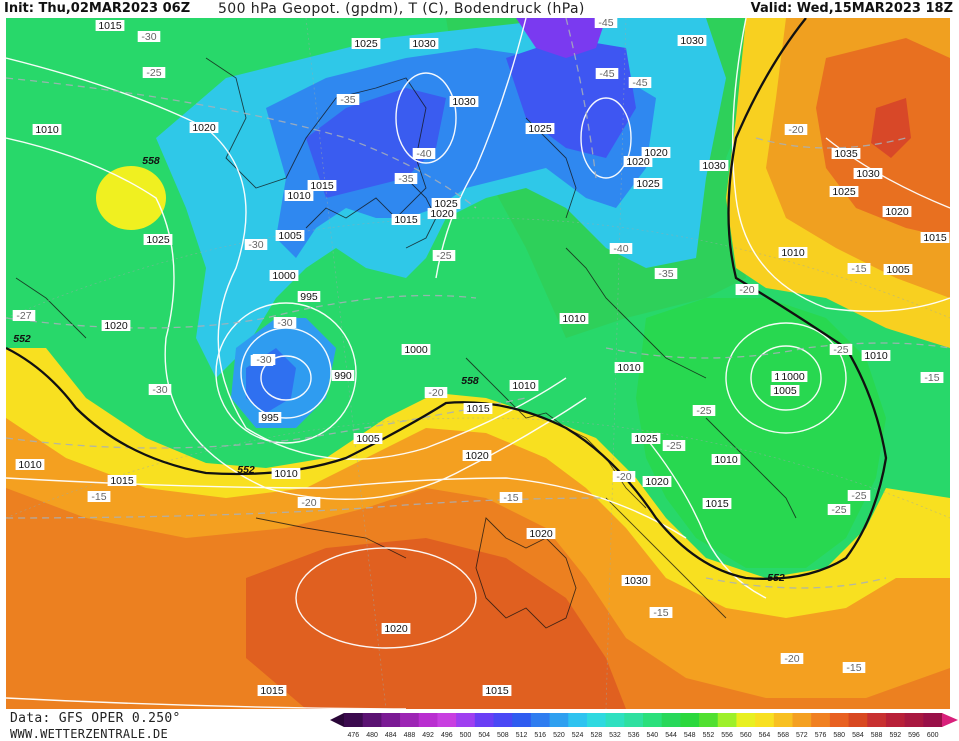  I want to click on colorbar-tick-label: 520, so click(559, 735).